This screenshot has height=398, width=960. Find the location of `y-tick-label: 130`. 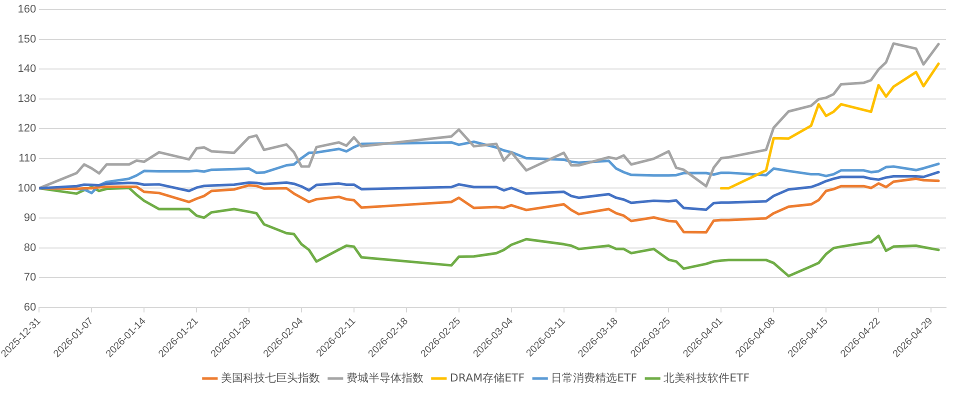

y-tick-label: 130 is located at coordinates (27, 98).